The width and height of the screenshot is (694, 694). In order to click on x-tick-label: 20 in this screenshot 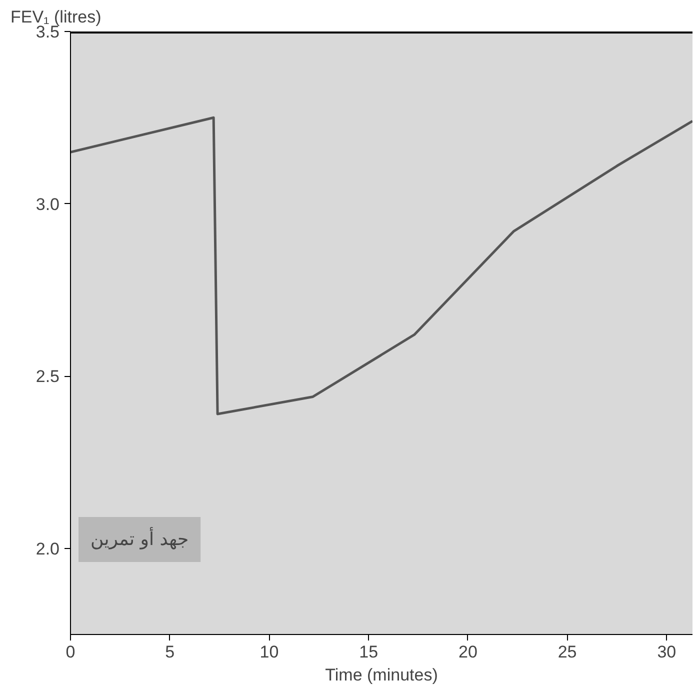, I will do `click(468, 652)`.